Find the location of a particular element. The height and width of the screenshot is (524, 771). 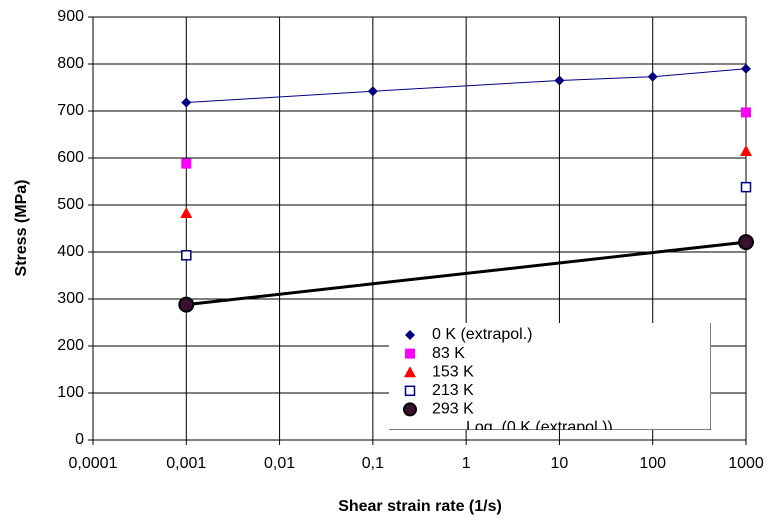

y-tick-label: 300 is located at coordinates (70, 298).